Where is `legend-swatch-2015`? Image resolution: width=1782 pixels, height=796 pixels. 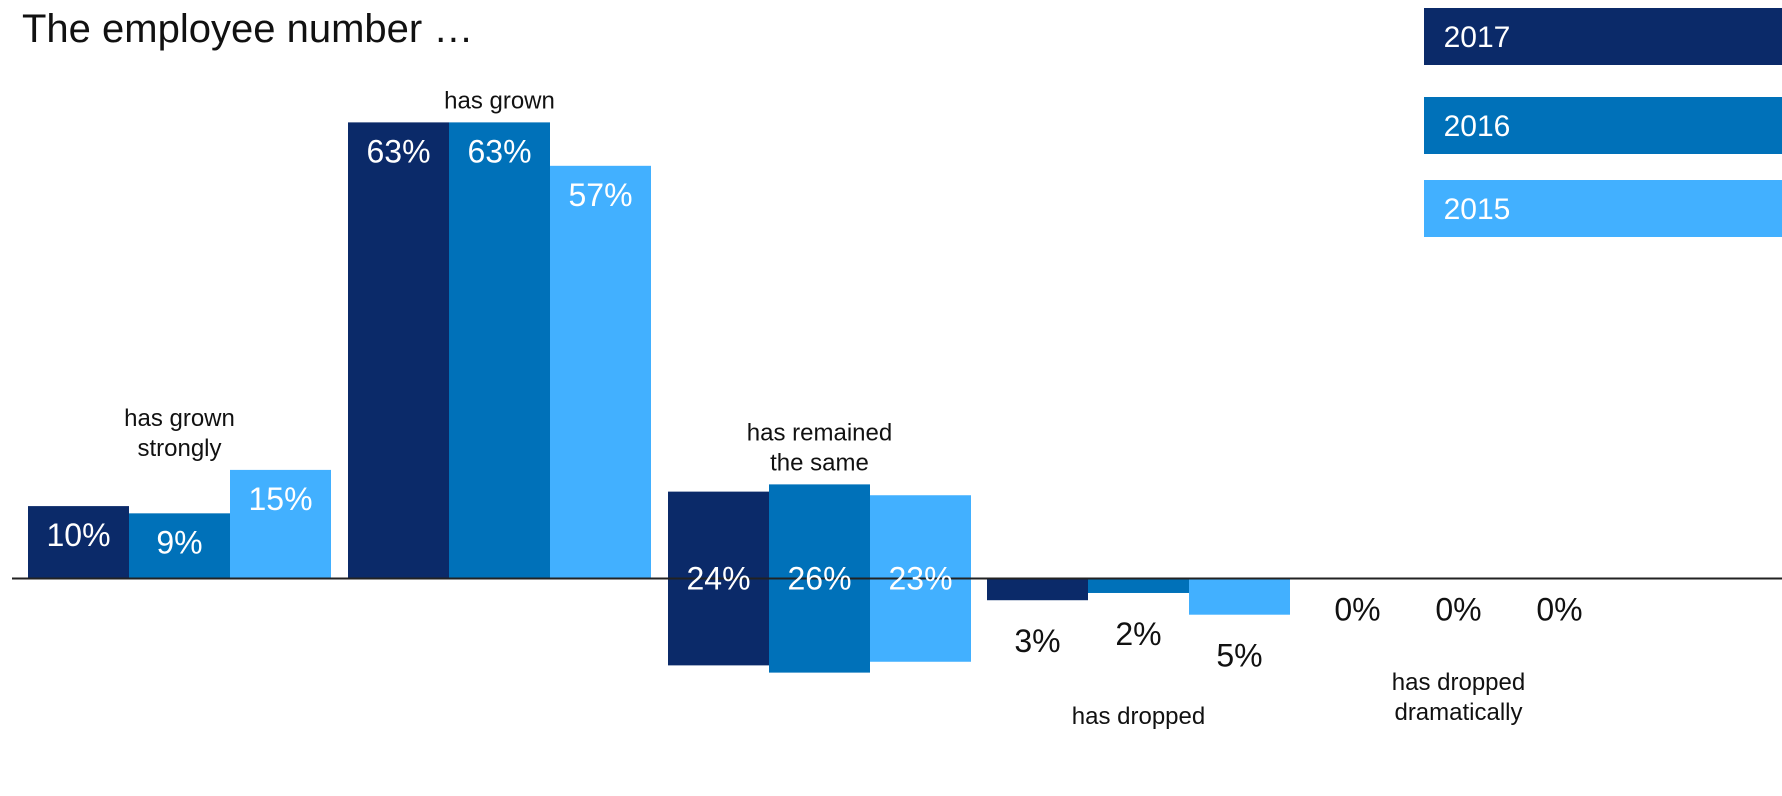 legend-swatch-2015 is located at coordinates (1603, 208).